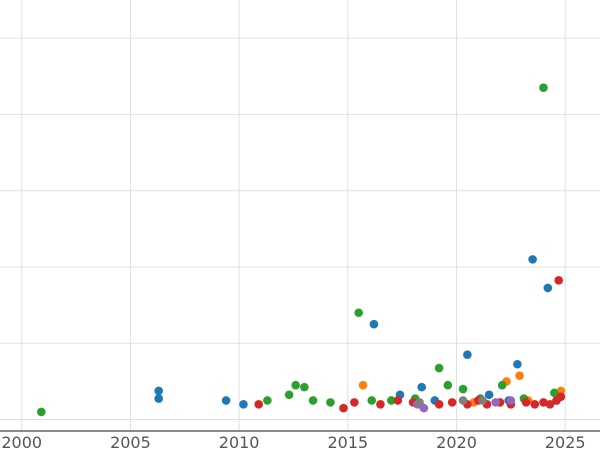 This screenshot has width=600, height=450. I want to click on x-tick-label: 2005, so click(130, 441).